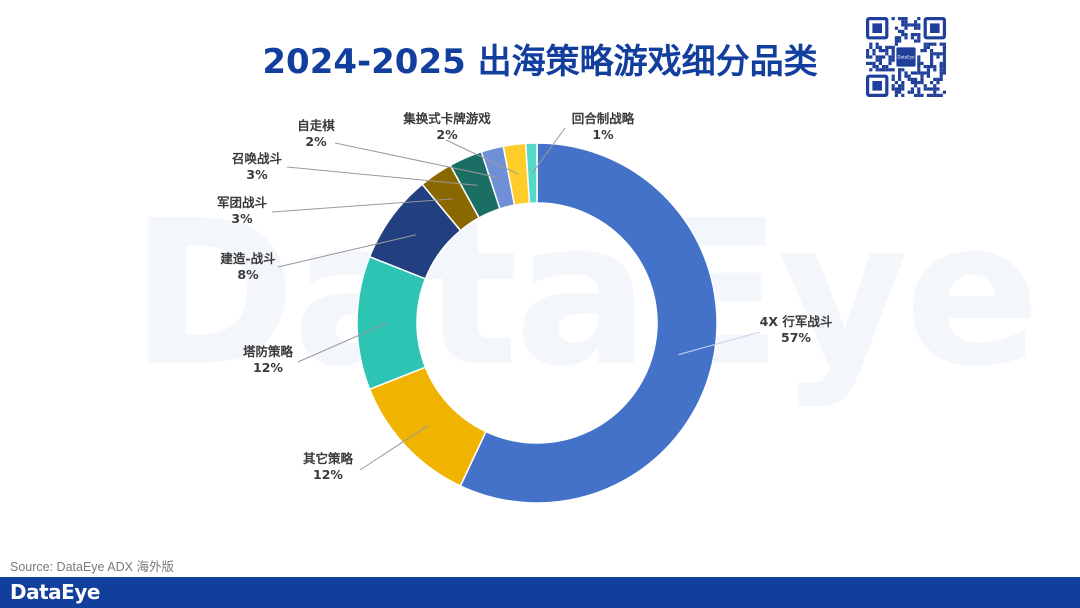  Describe the element at coordinates (257, 158) in the screenshot. I see `slice-label-6: 召唤战斗` at that location.